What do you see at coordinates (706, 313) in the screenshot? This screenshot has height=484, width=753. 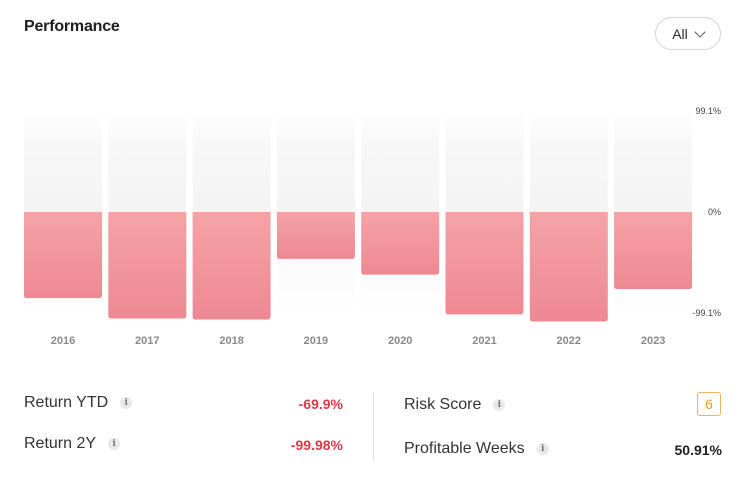 I see `y-tick-label: -99.1%` at bounding box center [706, 313].